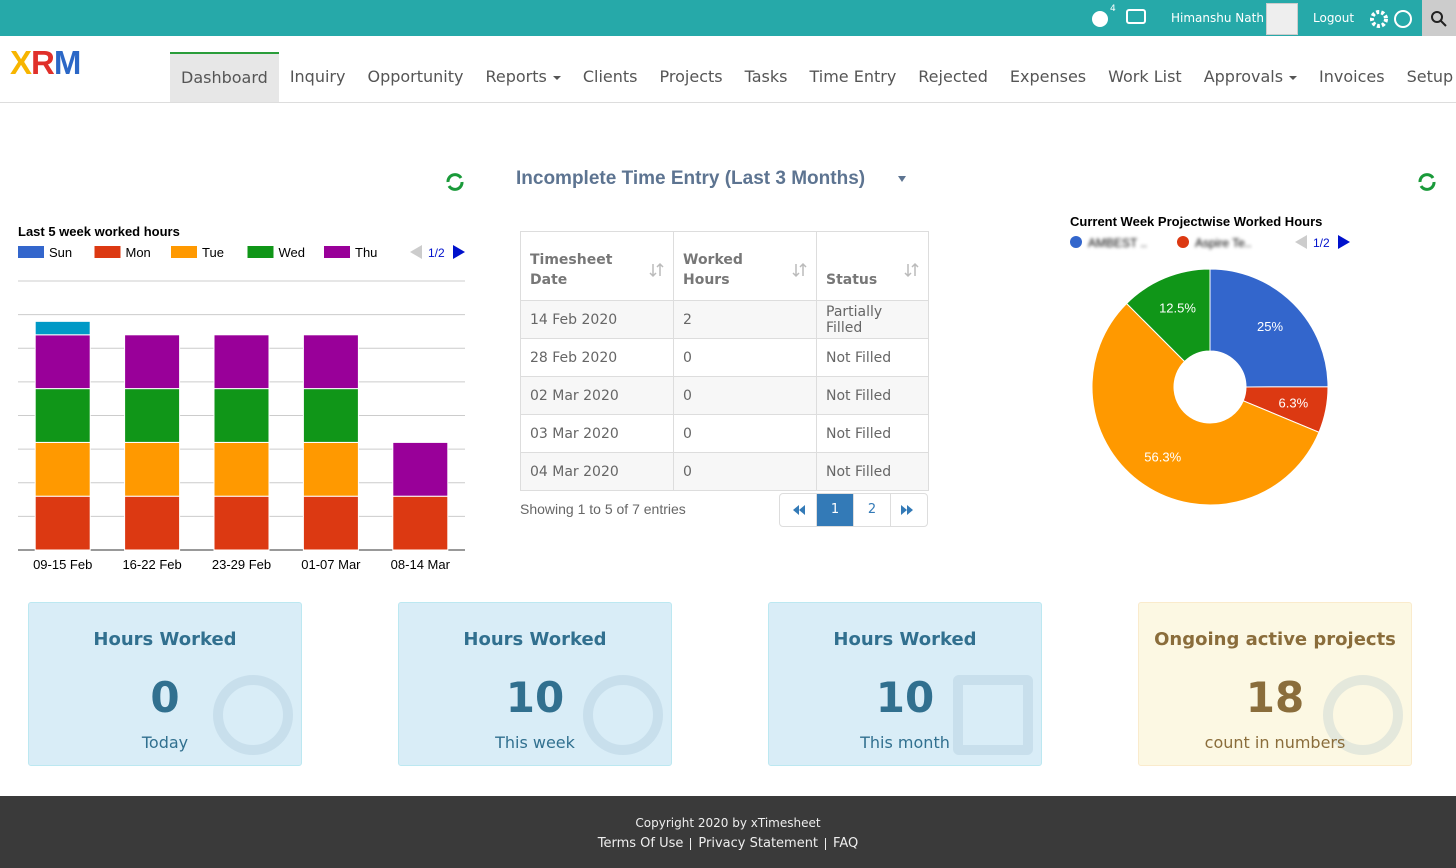 This screenshot has height=868, width=1456. What do you see at coordinates (640, 843) in the screenshot?
I see `footer-link: Terms Of Use` at bounding box center [640, 843].